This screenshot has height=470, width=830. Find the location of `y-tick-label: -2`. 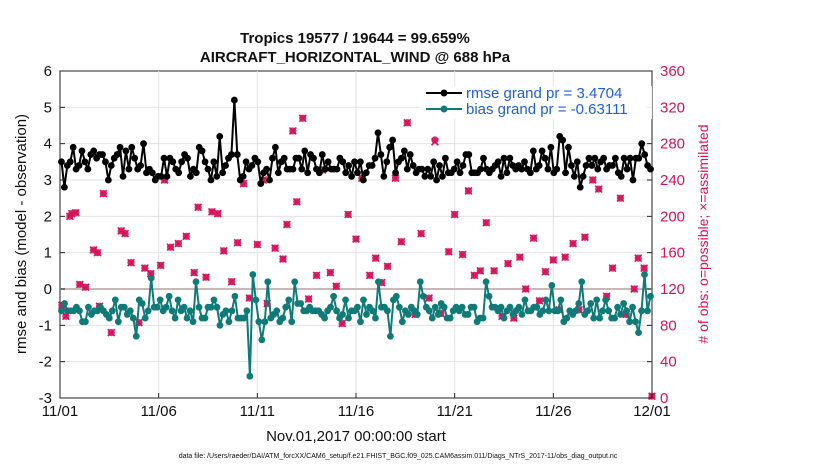

y-tick-label: -2 is located at coordinates (45, 362).